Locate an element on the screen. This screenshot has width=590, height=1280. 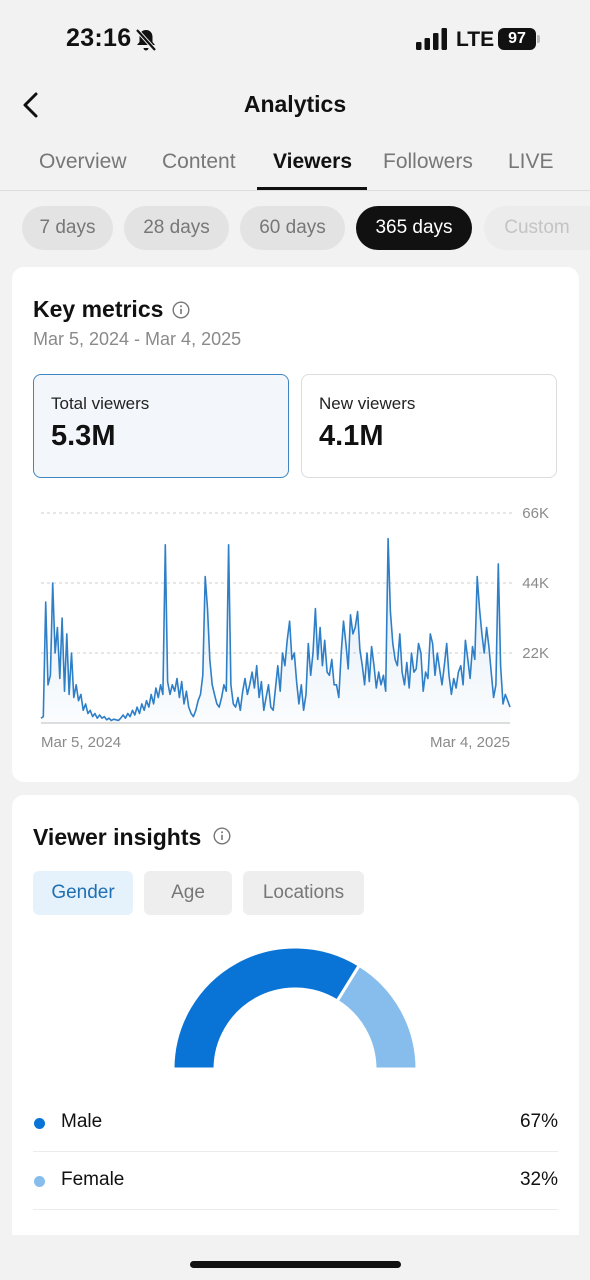
range-custom: Custom is located at coordinates (537, 228).